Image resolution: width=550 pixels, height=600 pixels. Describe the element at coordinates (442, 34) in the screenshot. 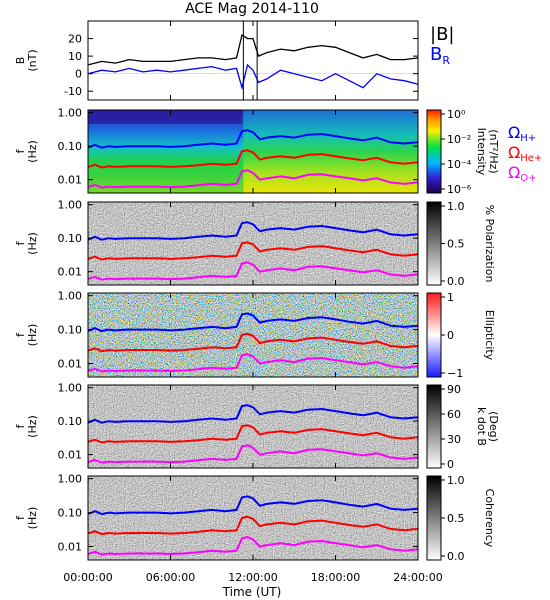

I see `legend-b-magnitude: |B|` at that location.